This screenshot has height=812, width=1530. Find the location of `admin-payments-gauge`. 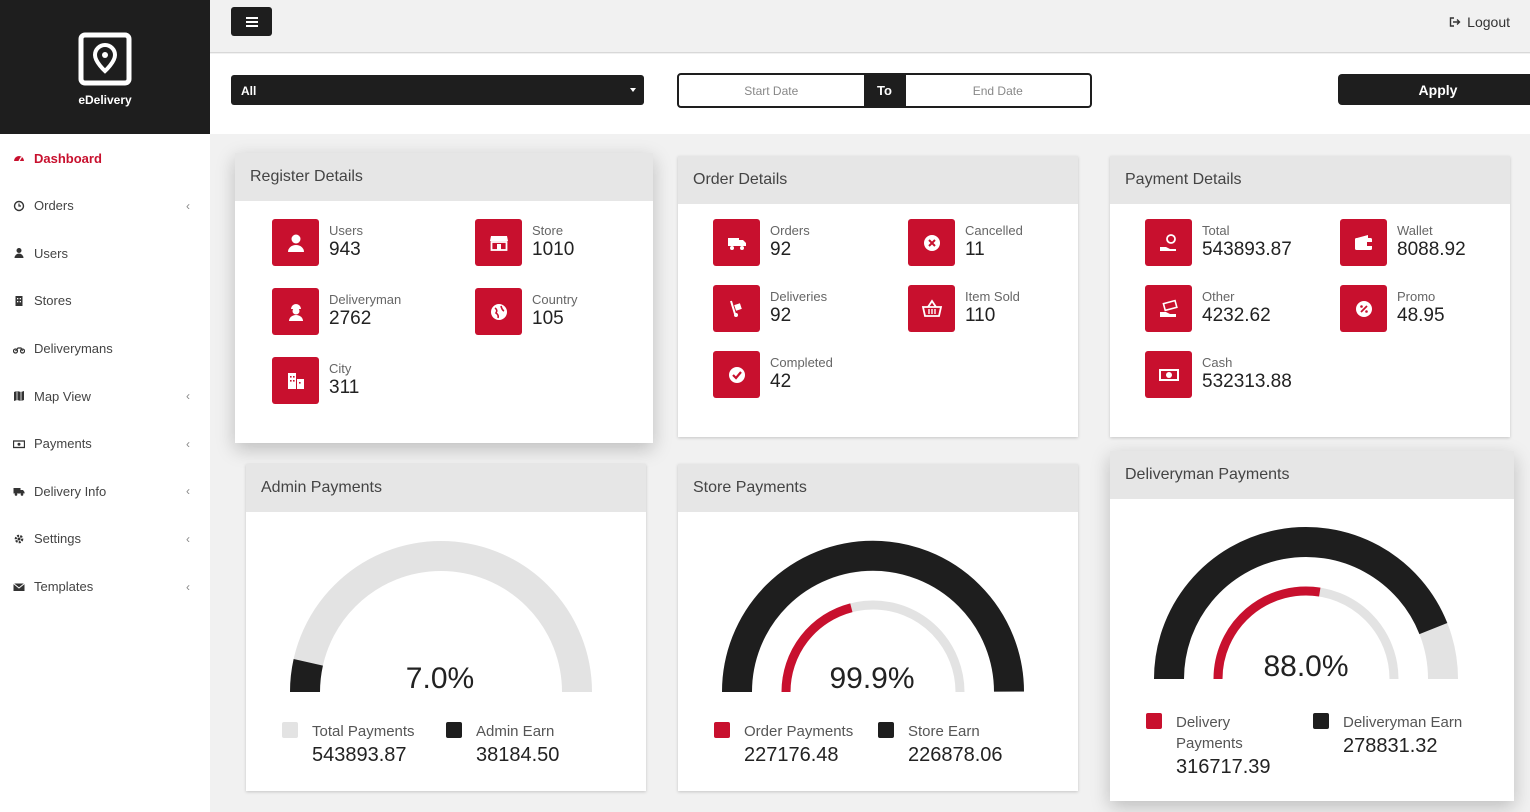

admin-payments-gauge is located at coordinates (441, 617).